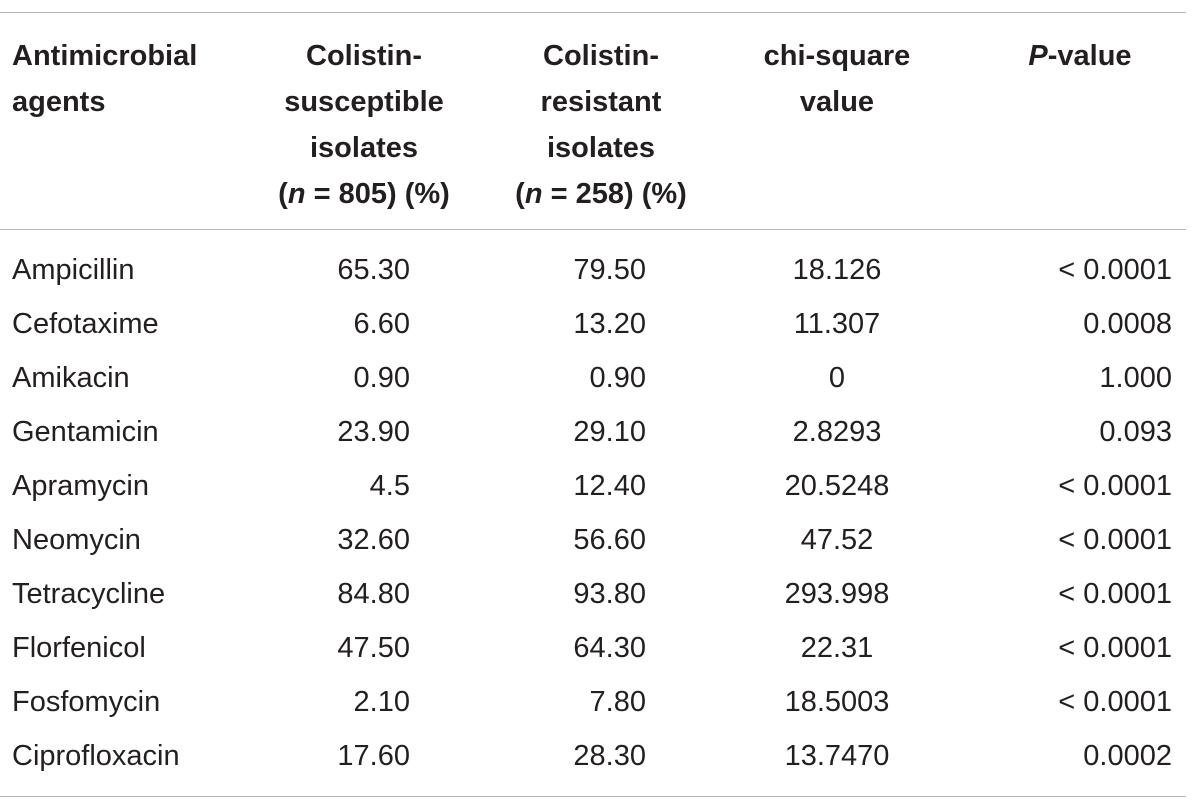 This screenshot has height=810, width=1200. I want to click on cell-susceptible: 84.80, so click(373, 594).